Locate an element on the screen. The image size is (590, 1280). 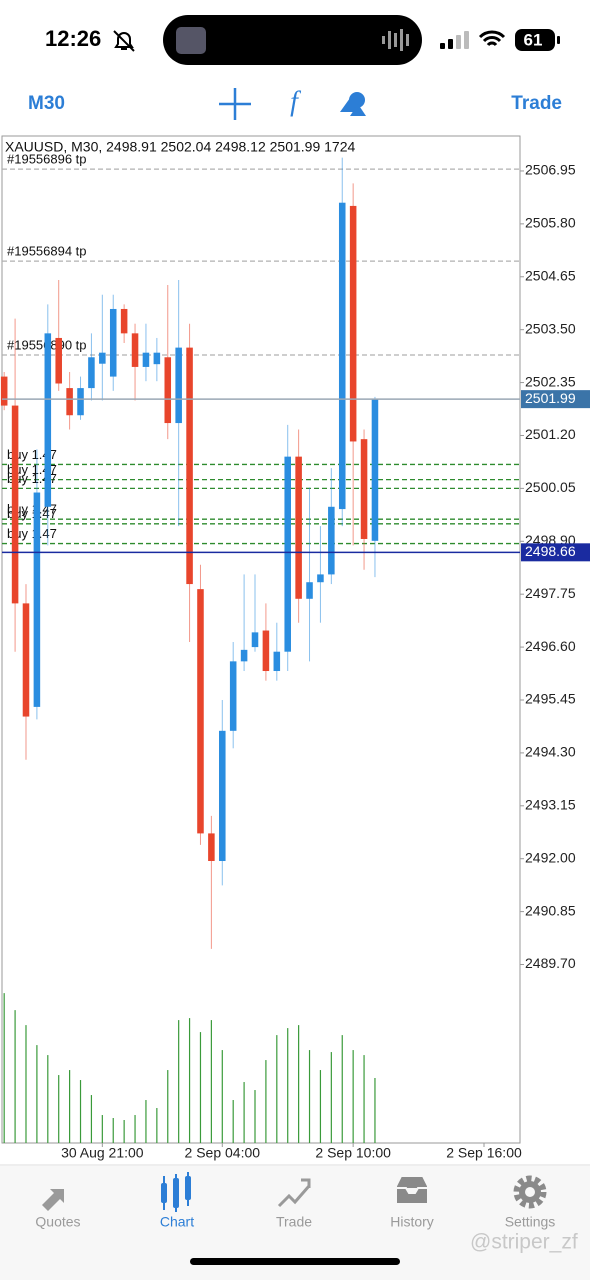
tab-label: Chart is located at coordinates (177, 1222).